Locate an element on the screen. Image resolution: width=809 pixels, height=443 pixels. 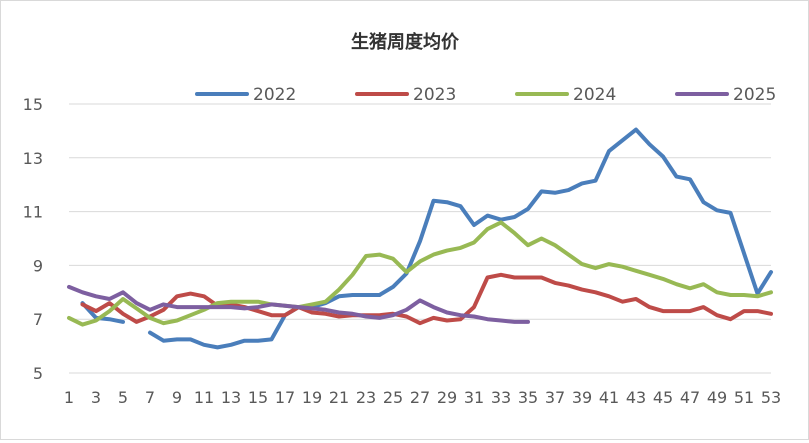
y-tick-label: 15 is located at coordinates (33, 104).